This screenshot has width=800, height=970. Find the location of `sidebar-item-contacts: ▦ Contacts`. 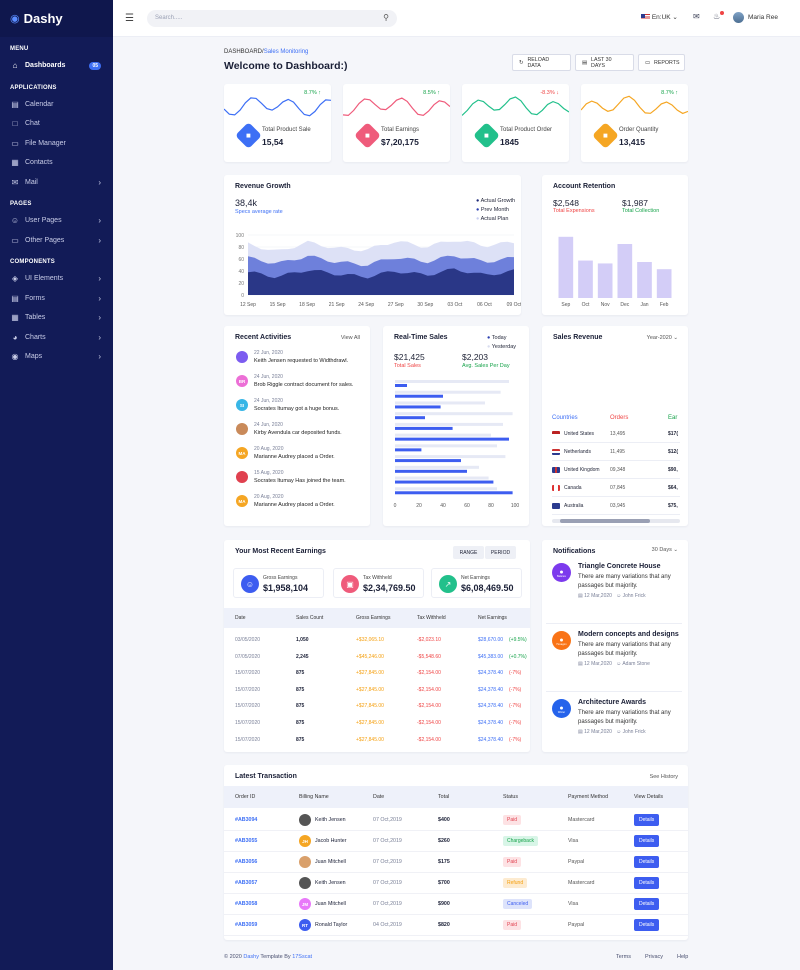

sidebar-item-contacts: ▦ Contacts is located at coordinates (56, 163).